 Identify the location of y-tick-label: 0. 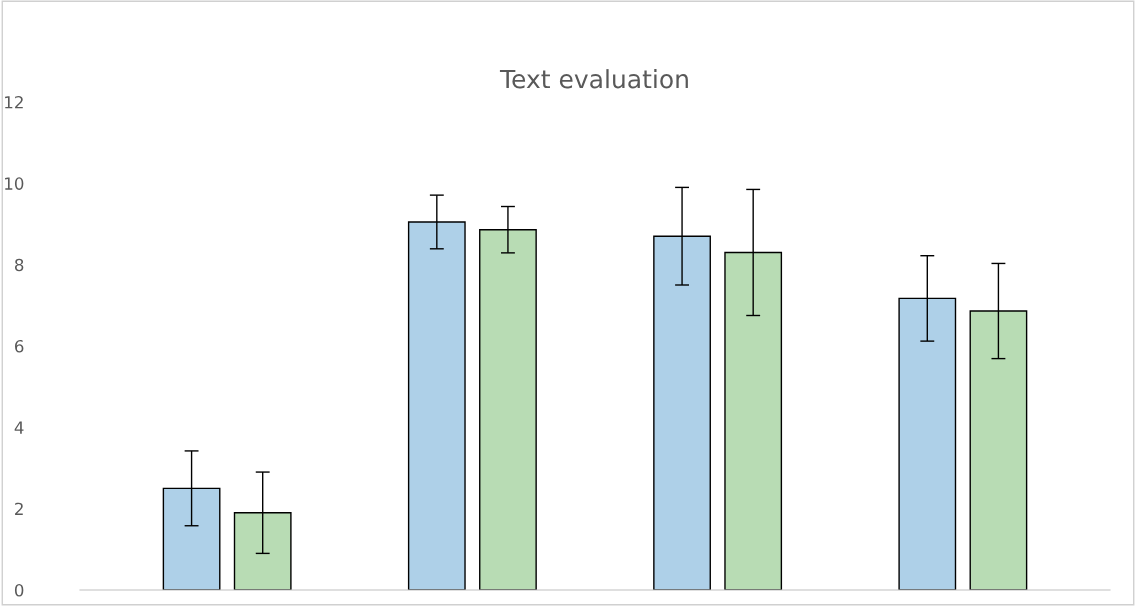
(19, 590).